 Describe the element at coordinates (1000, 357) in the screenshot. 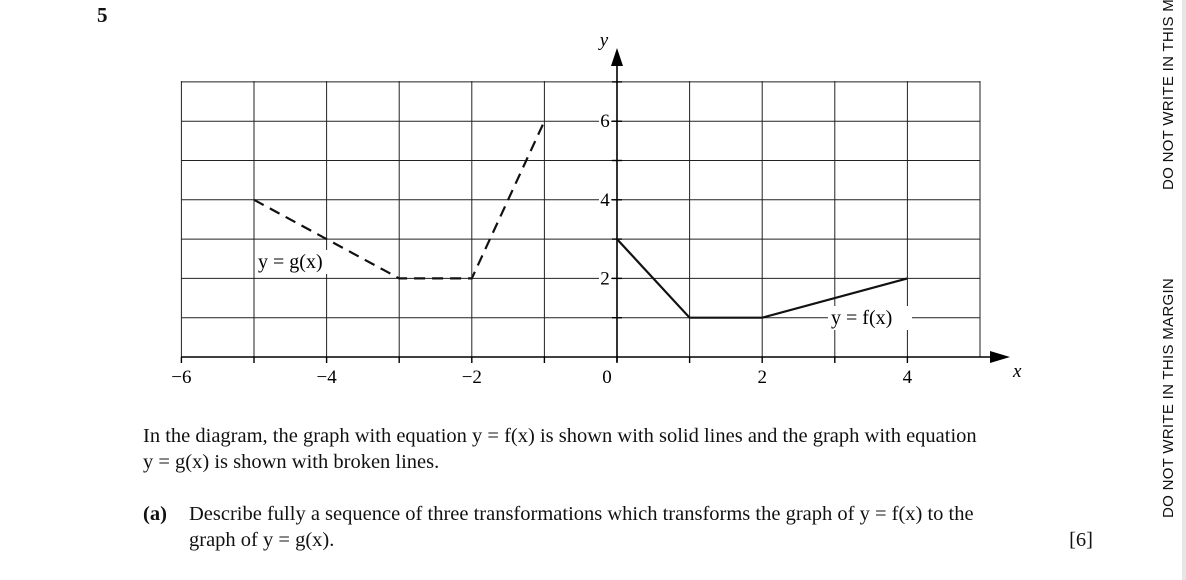

I see `x-axis-arrow` at that location.